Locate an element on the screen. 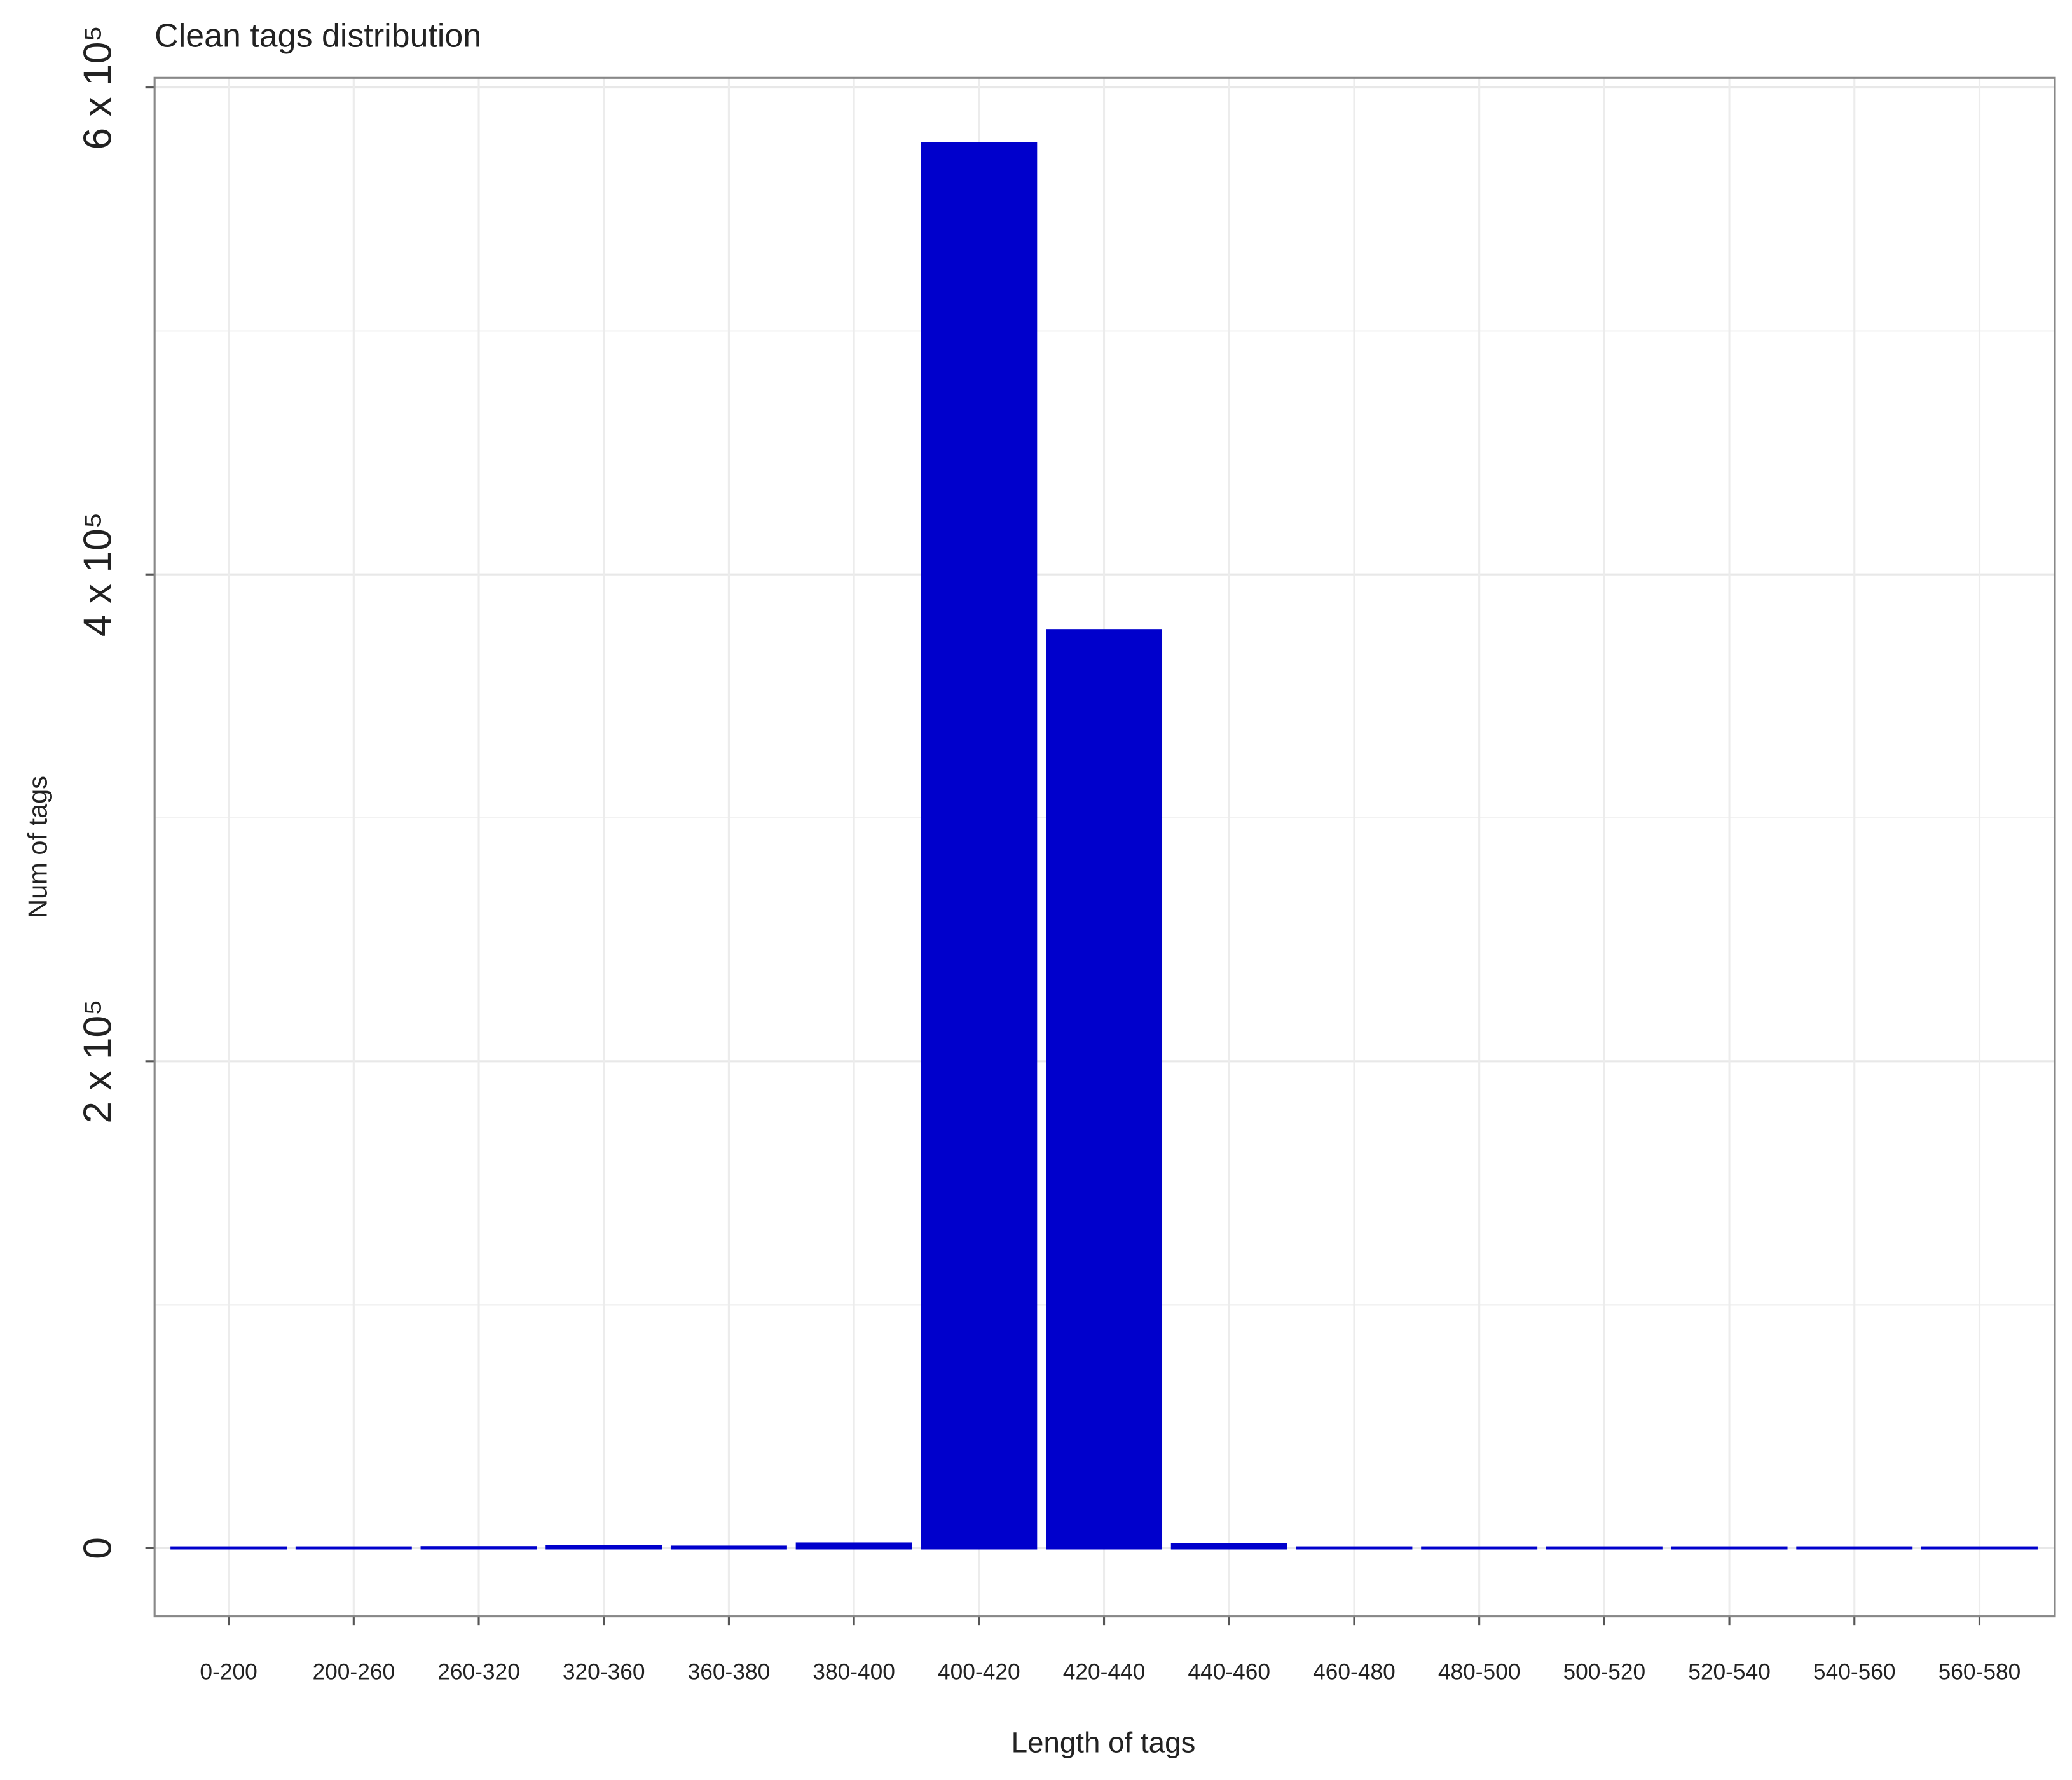 This screenshot has width=2072, height=1780. x-tick-label: 440-460 is located at coordinates (1229, 1672).